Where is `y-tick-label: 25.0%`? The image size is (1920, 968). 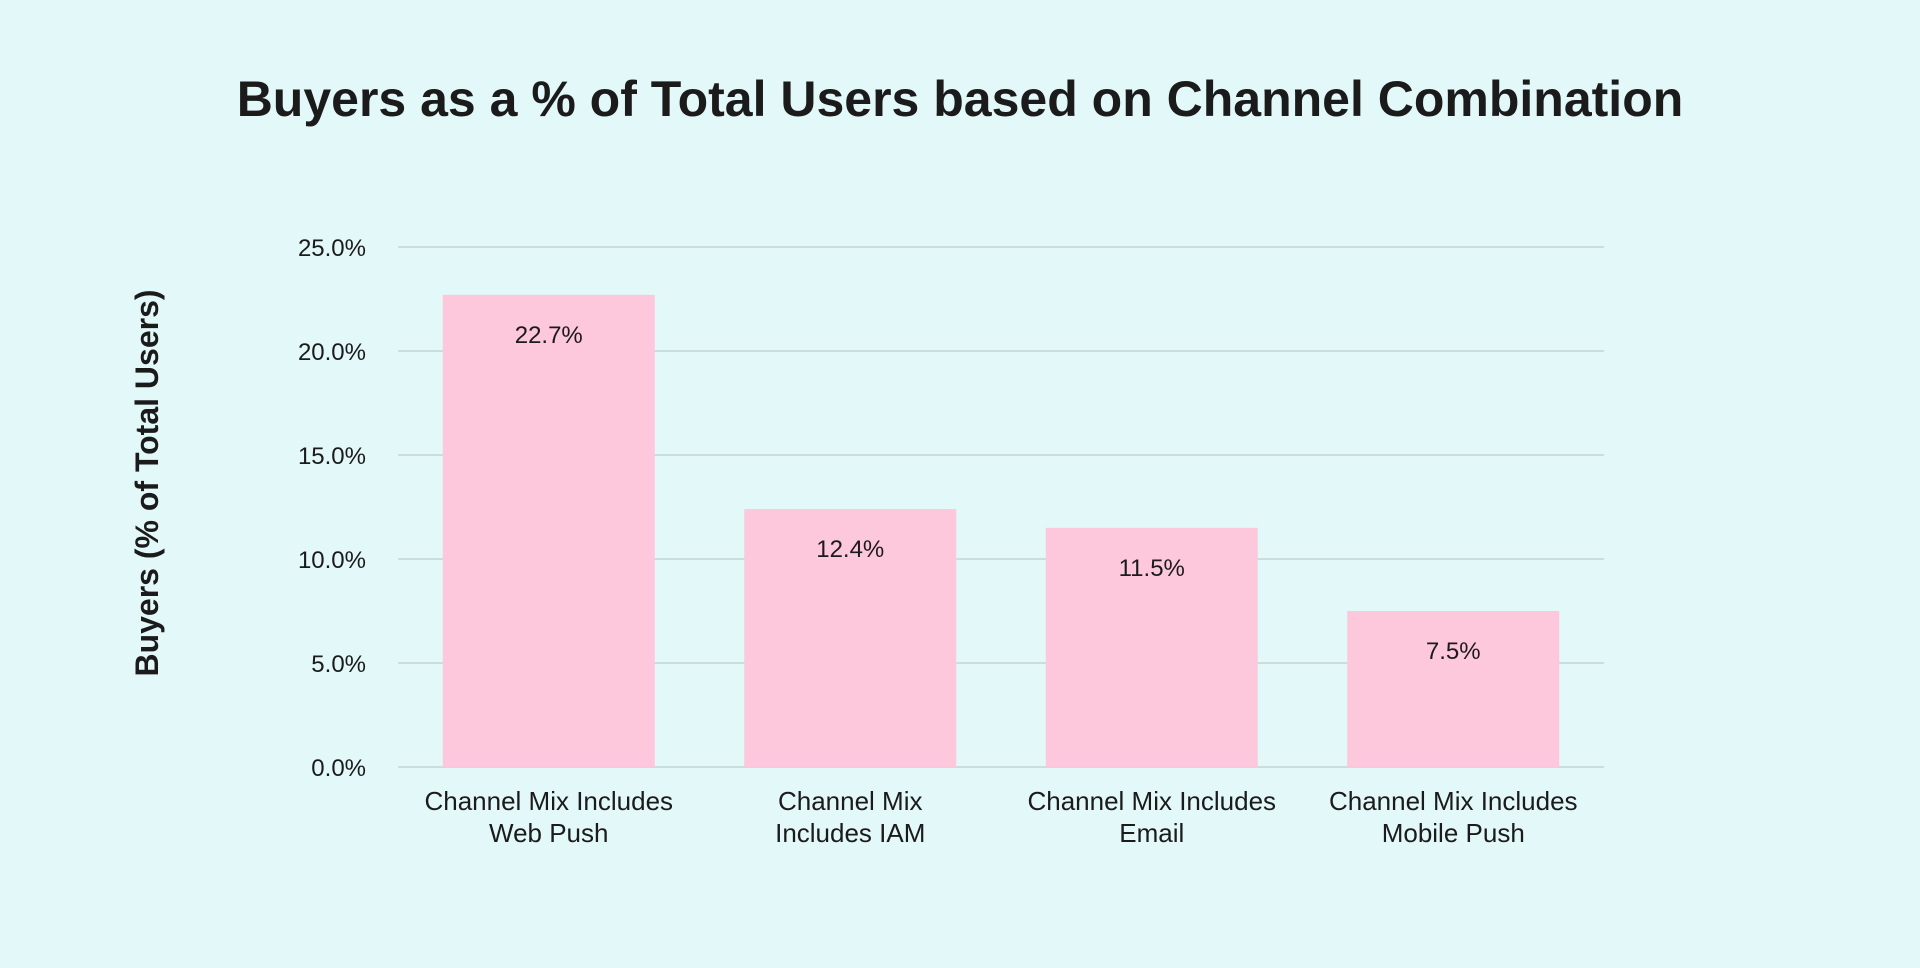
y-tick-label: 25.0% is located at coordinates (332, 248).